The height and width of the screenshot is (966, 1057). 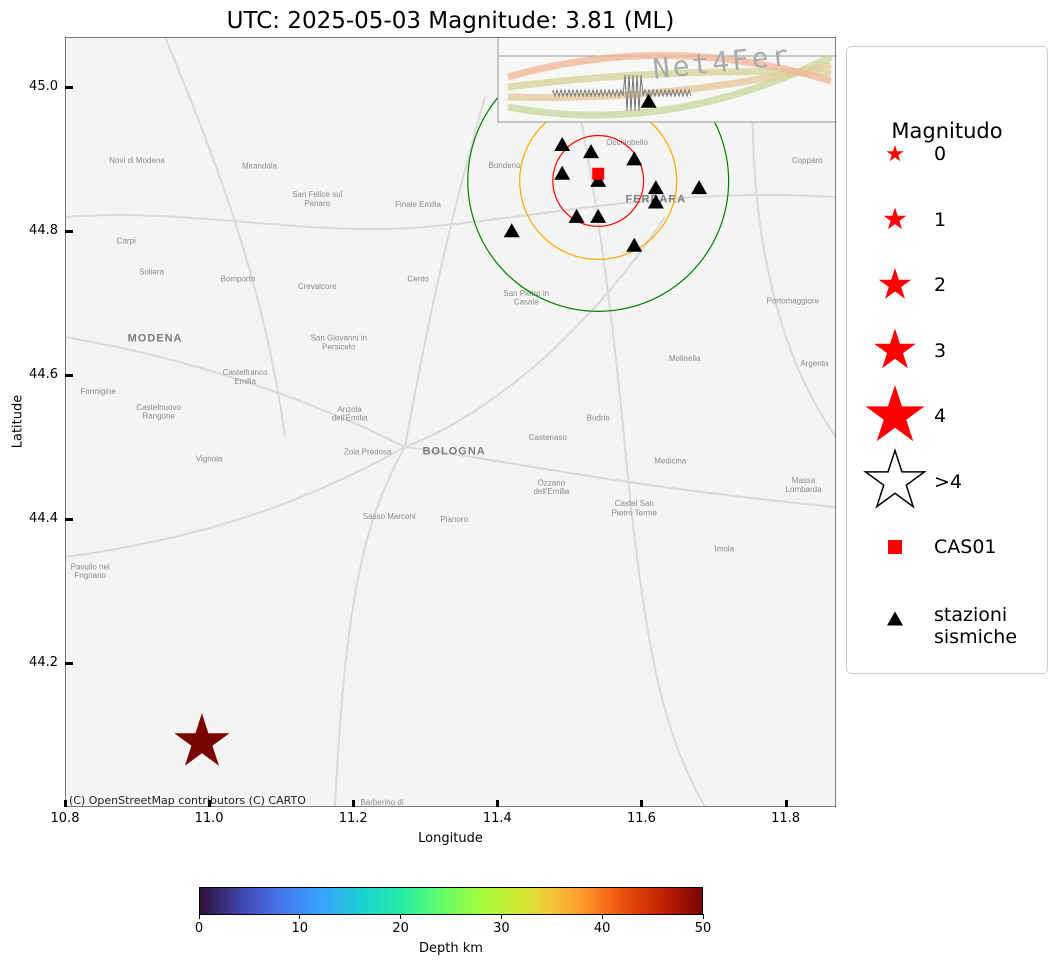 I want to click on seismic-stations, so click(x=605, y=172).